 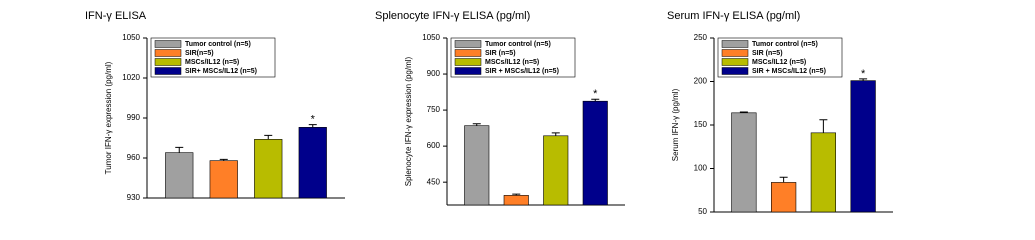 I want to click on y-tick-label: 930, so click(x=134, y=197).